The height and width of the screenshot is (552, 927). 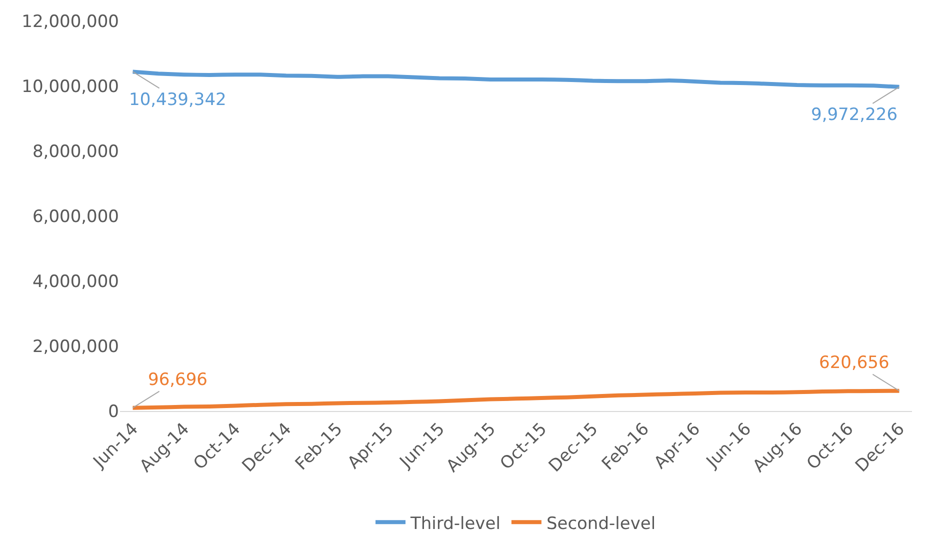 What do you see at coordinates (854, 115) in the screenshot?
I see `annotation: 9,972,226` at bounding box center [854, 115].